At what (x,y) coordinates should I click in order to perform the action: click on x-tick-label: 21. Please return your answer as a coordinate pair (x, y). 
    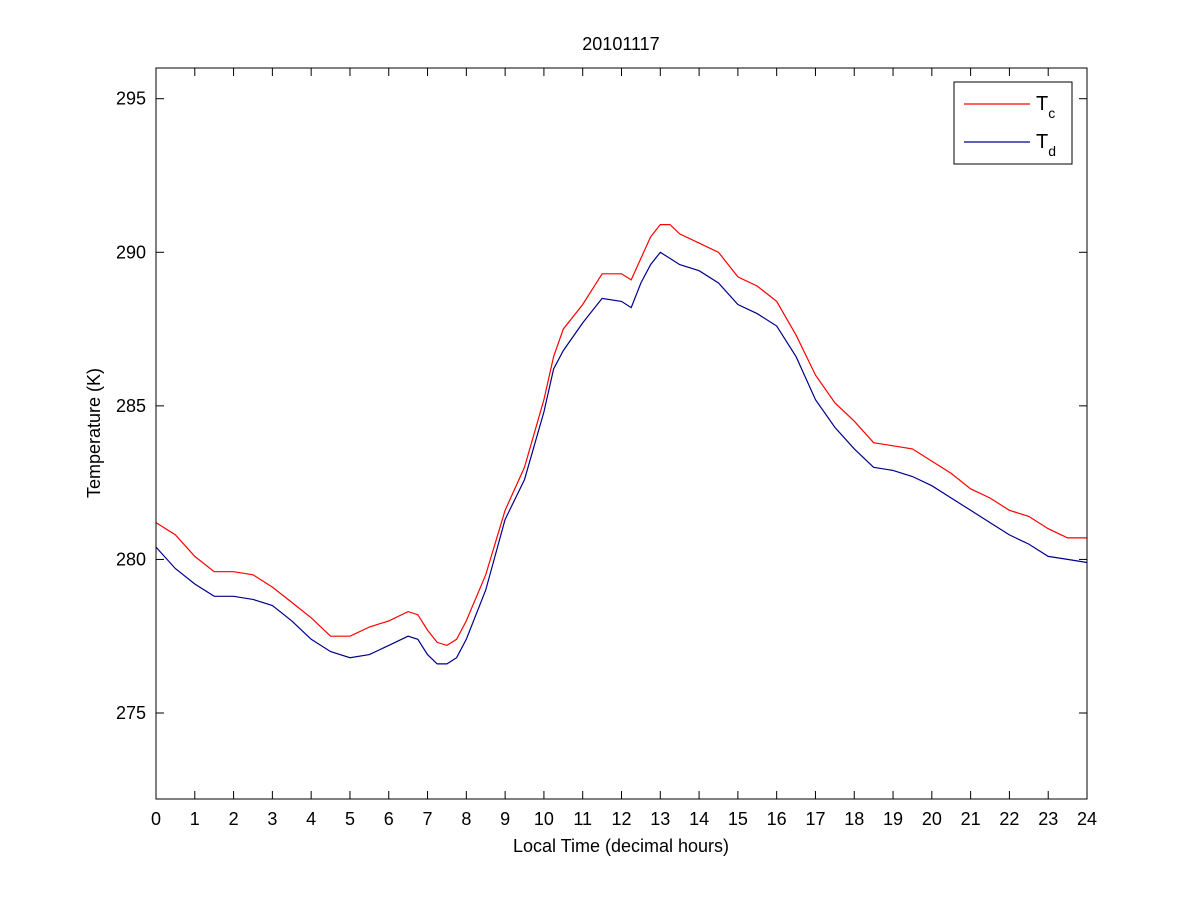
    Looking at the image, I should click on (971, 819).